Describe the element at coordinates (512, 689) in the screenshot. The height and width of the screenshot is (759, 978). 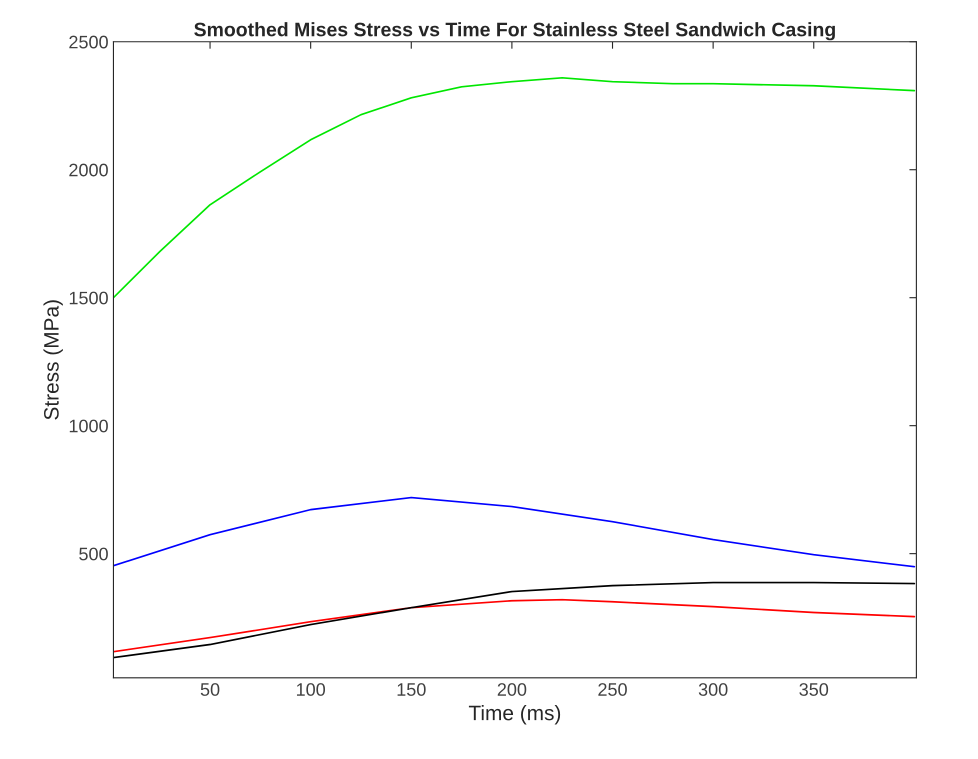
I see `x-tick-label: 200` at that location.